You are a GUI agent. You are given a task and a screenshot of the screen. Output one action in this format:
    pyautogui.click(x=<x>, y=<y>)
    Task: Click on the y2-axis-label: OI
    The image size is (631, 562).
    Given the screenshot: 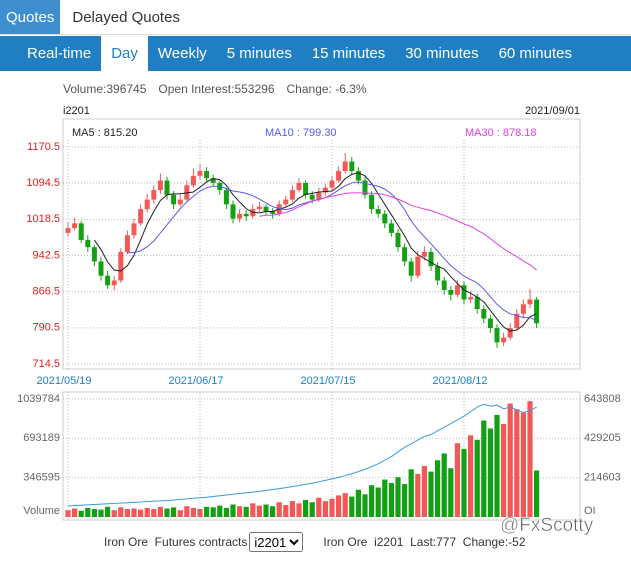 What is the action you would take?
    pyautogui.click(x=590, y=511)
    